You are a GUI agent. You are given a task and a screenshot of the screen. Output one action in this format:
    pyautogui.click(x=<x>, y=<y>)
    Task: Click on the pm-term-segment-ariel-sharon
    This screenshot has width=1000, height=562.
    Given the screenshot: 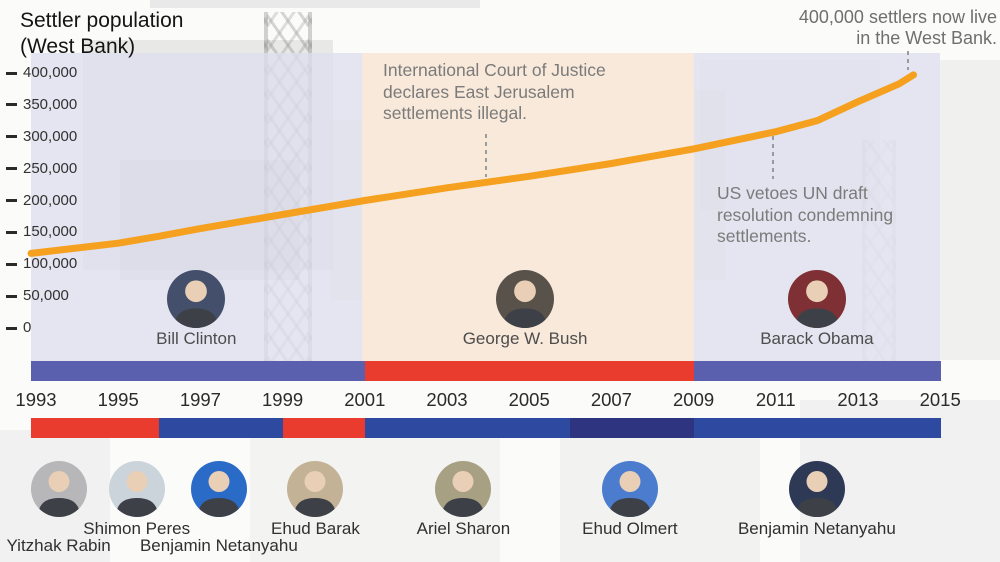 What is the action you would take?
    pyautogui.click(x=467, y=428)
    